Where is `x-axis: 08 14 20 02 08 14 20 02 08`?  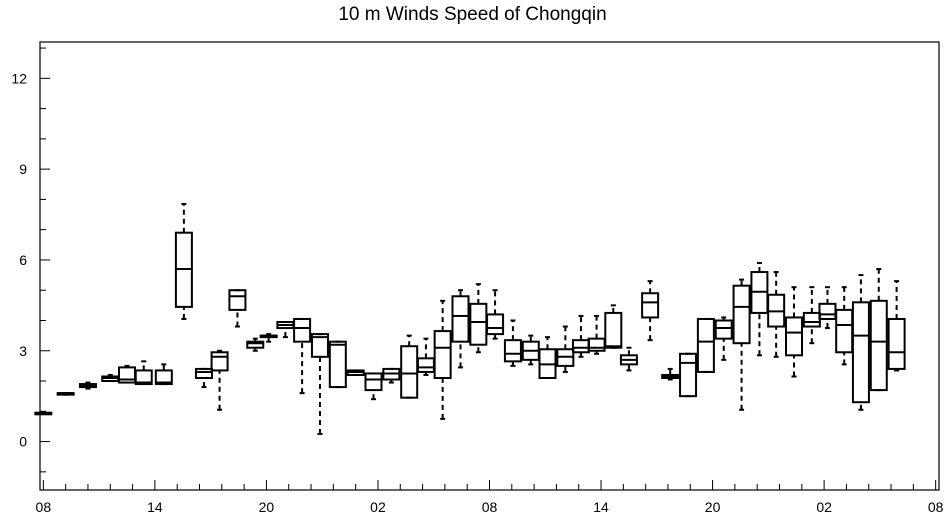
x-axis: 08 14 20 02 08 14 20 02 08 is located at coordinates (490, 497).